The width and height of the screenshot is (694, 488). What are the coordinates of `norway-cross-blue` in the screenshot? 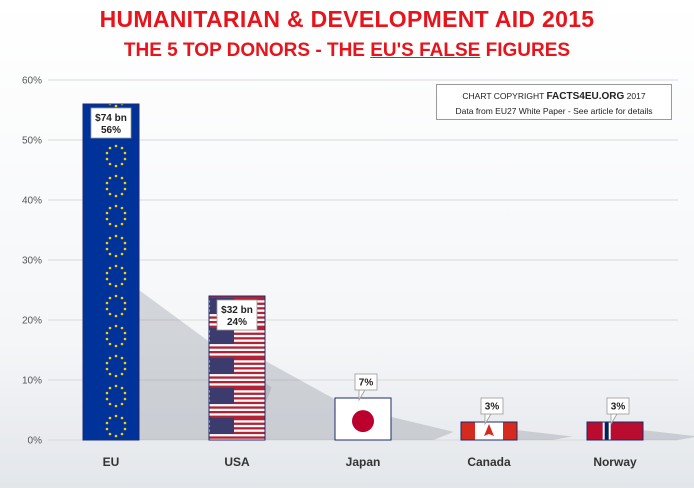 It's located at (606, 431).